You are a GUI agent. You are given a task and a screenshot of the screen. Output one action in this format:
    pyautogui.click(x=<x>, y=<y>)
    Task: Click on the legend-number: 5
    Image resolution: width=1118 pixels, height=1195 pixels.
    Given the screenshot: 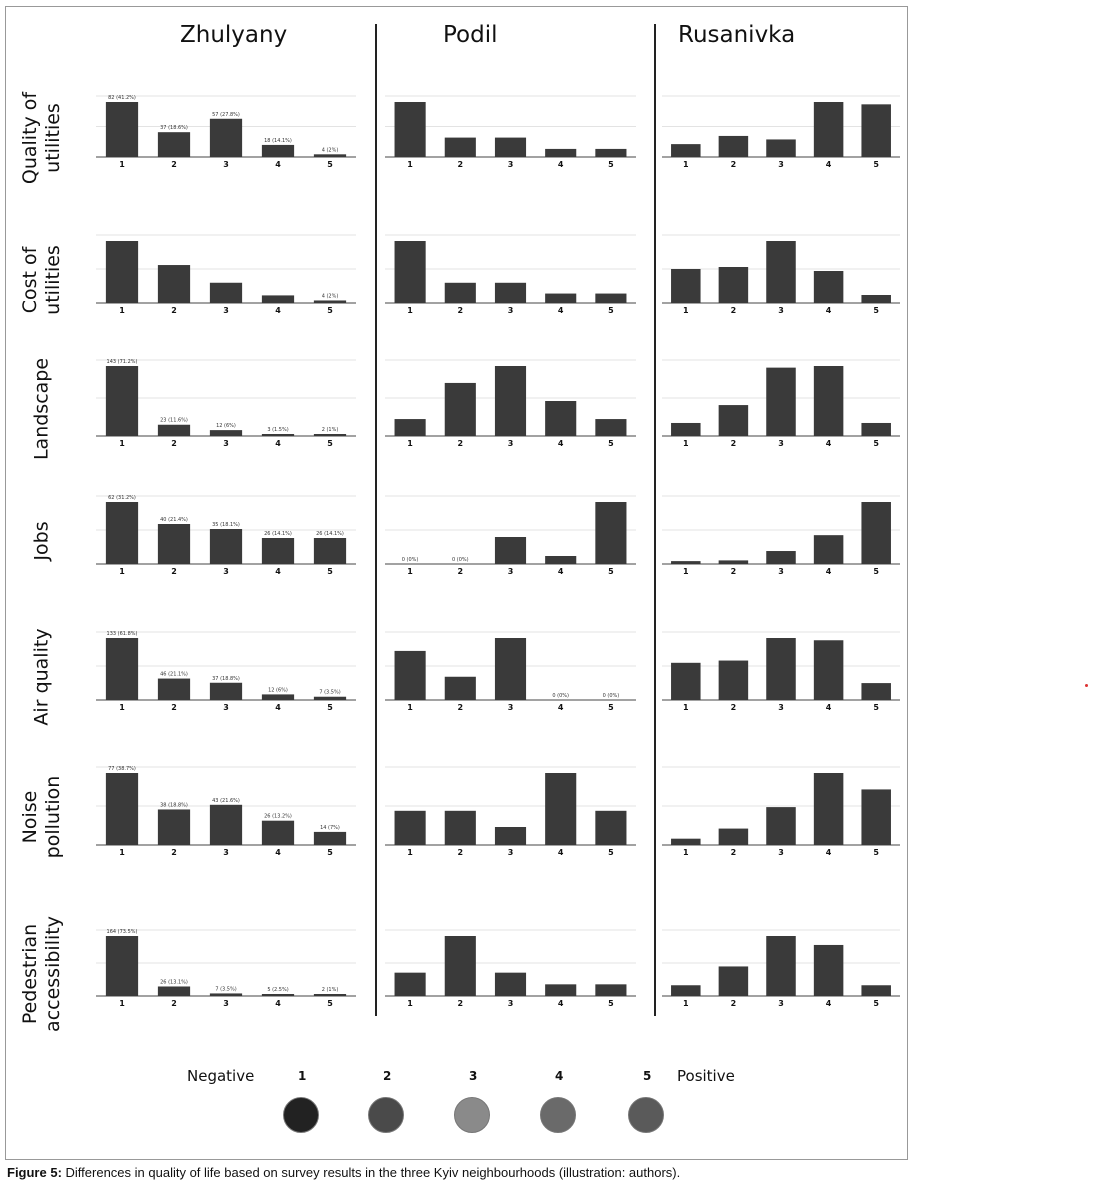 What is the action you would take?
    pyautogui.click(x=647, y=1076)
    